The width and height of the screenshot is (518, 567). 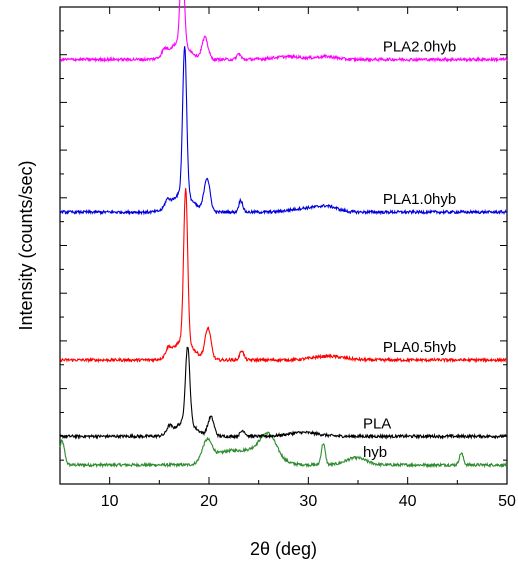 I want to click on series-label: hyb, so click(x=375, y=452).